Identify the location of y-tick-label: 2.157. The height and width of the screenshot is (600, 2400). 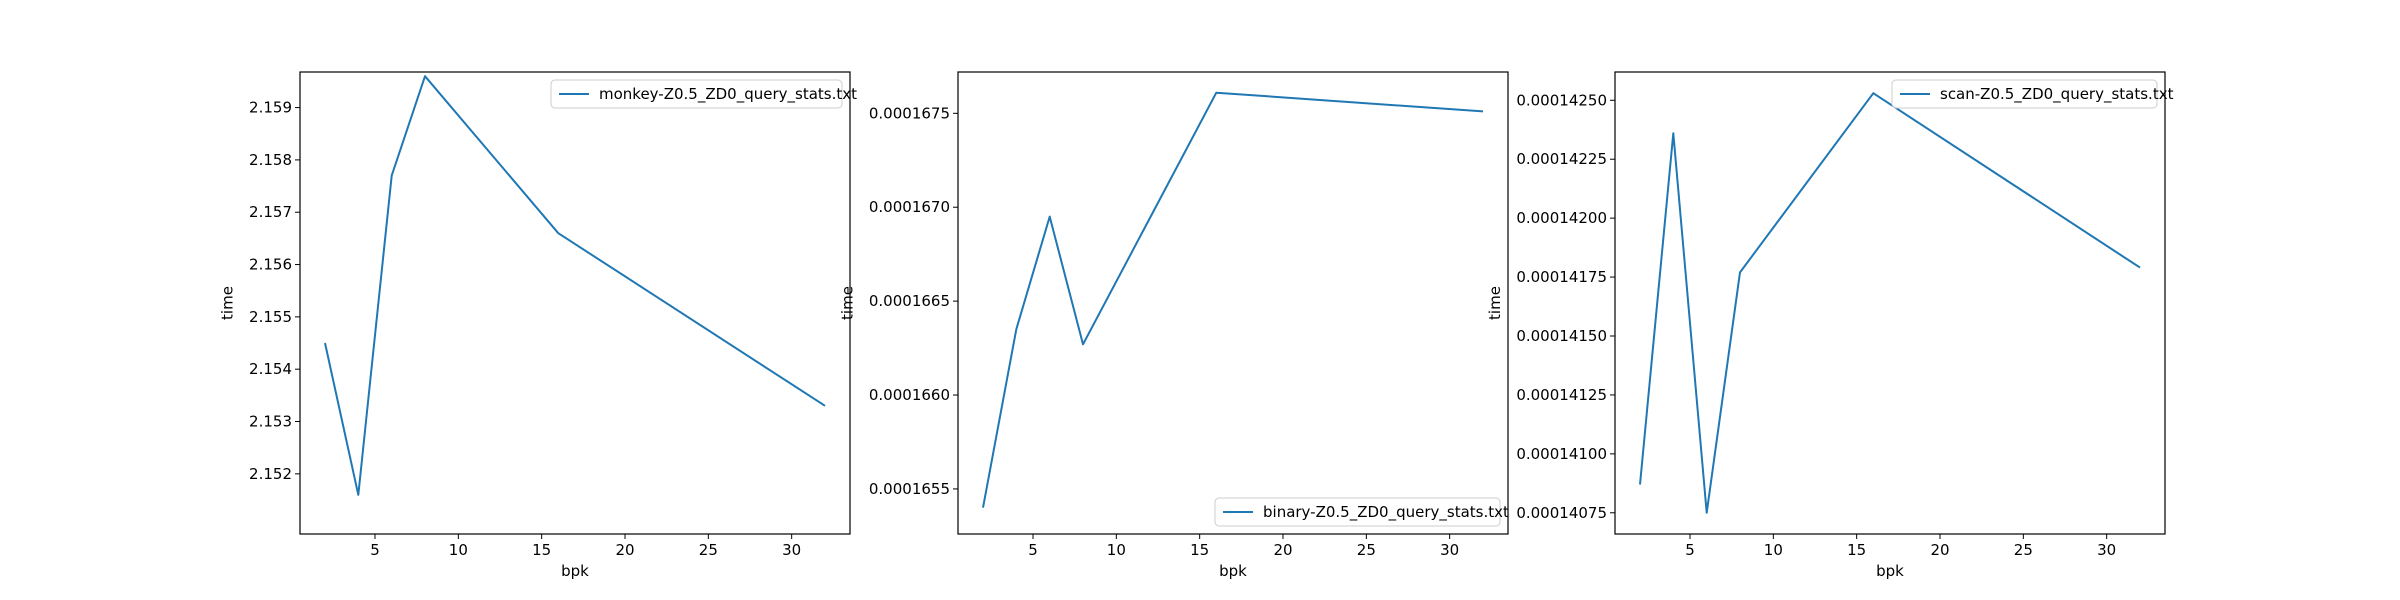
(270, 212).